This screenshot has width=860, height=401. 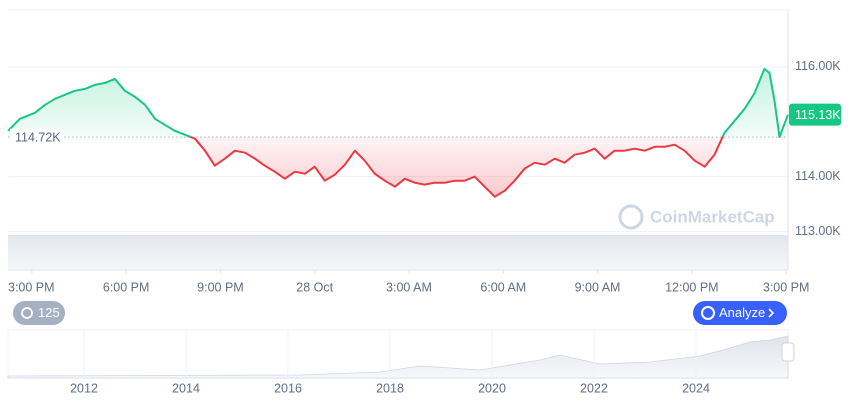 What do you see at coordinates (818, 115) in the screenshot?
I see `current-price-label: 115.13K` at bounding box center [818, 115].